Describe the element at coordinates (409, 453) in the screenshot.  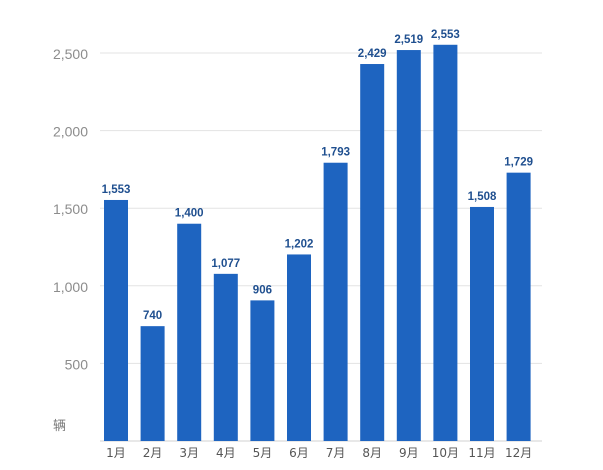
I see `x-tick-label: 9月` at that location.